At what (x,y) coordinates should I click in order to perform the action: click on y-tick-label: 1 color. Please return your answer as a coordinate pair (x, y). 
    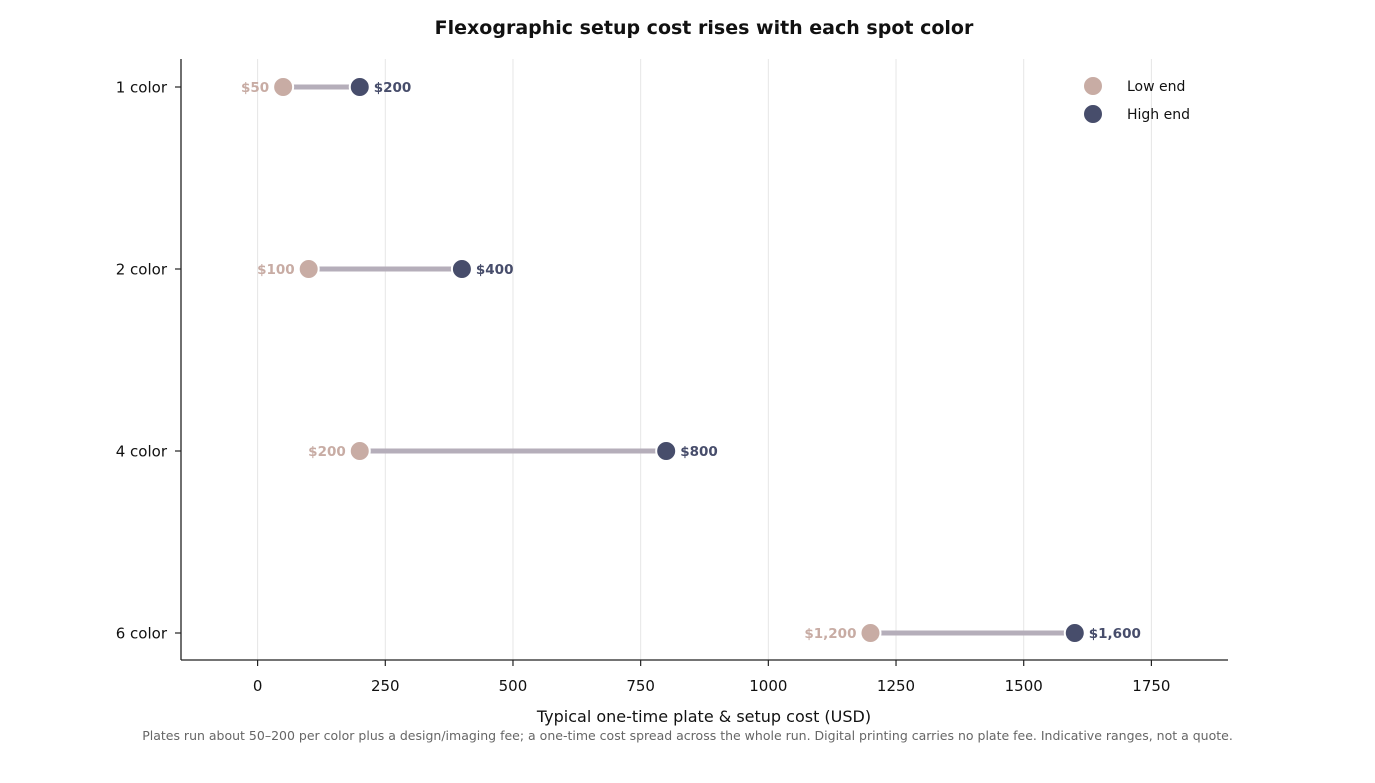
    Looking at the image, I should click on (142, 88).